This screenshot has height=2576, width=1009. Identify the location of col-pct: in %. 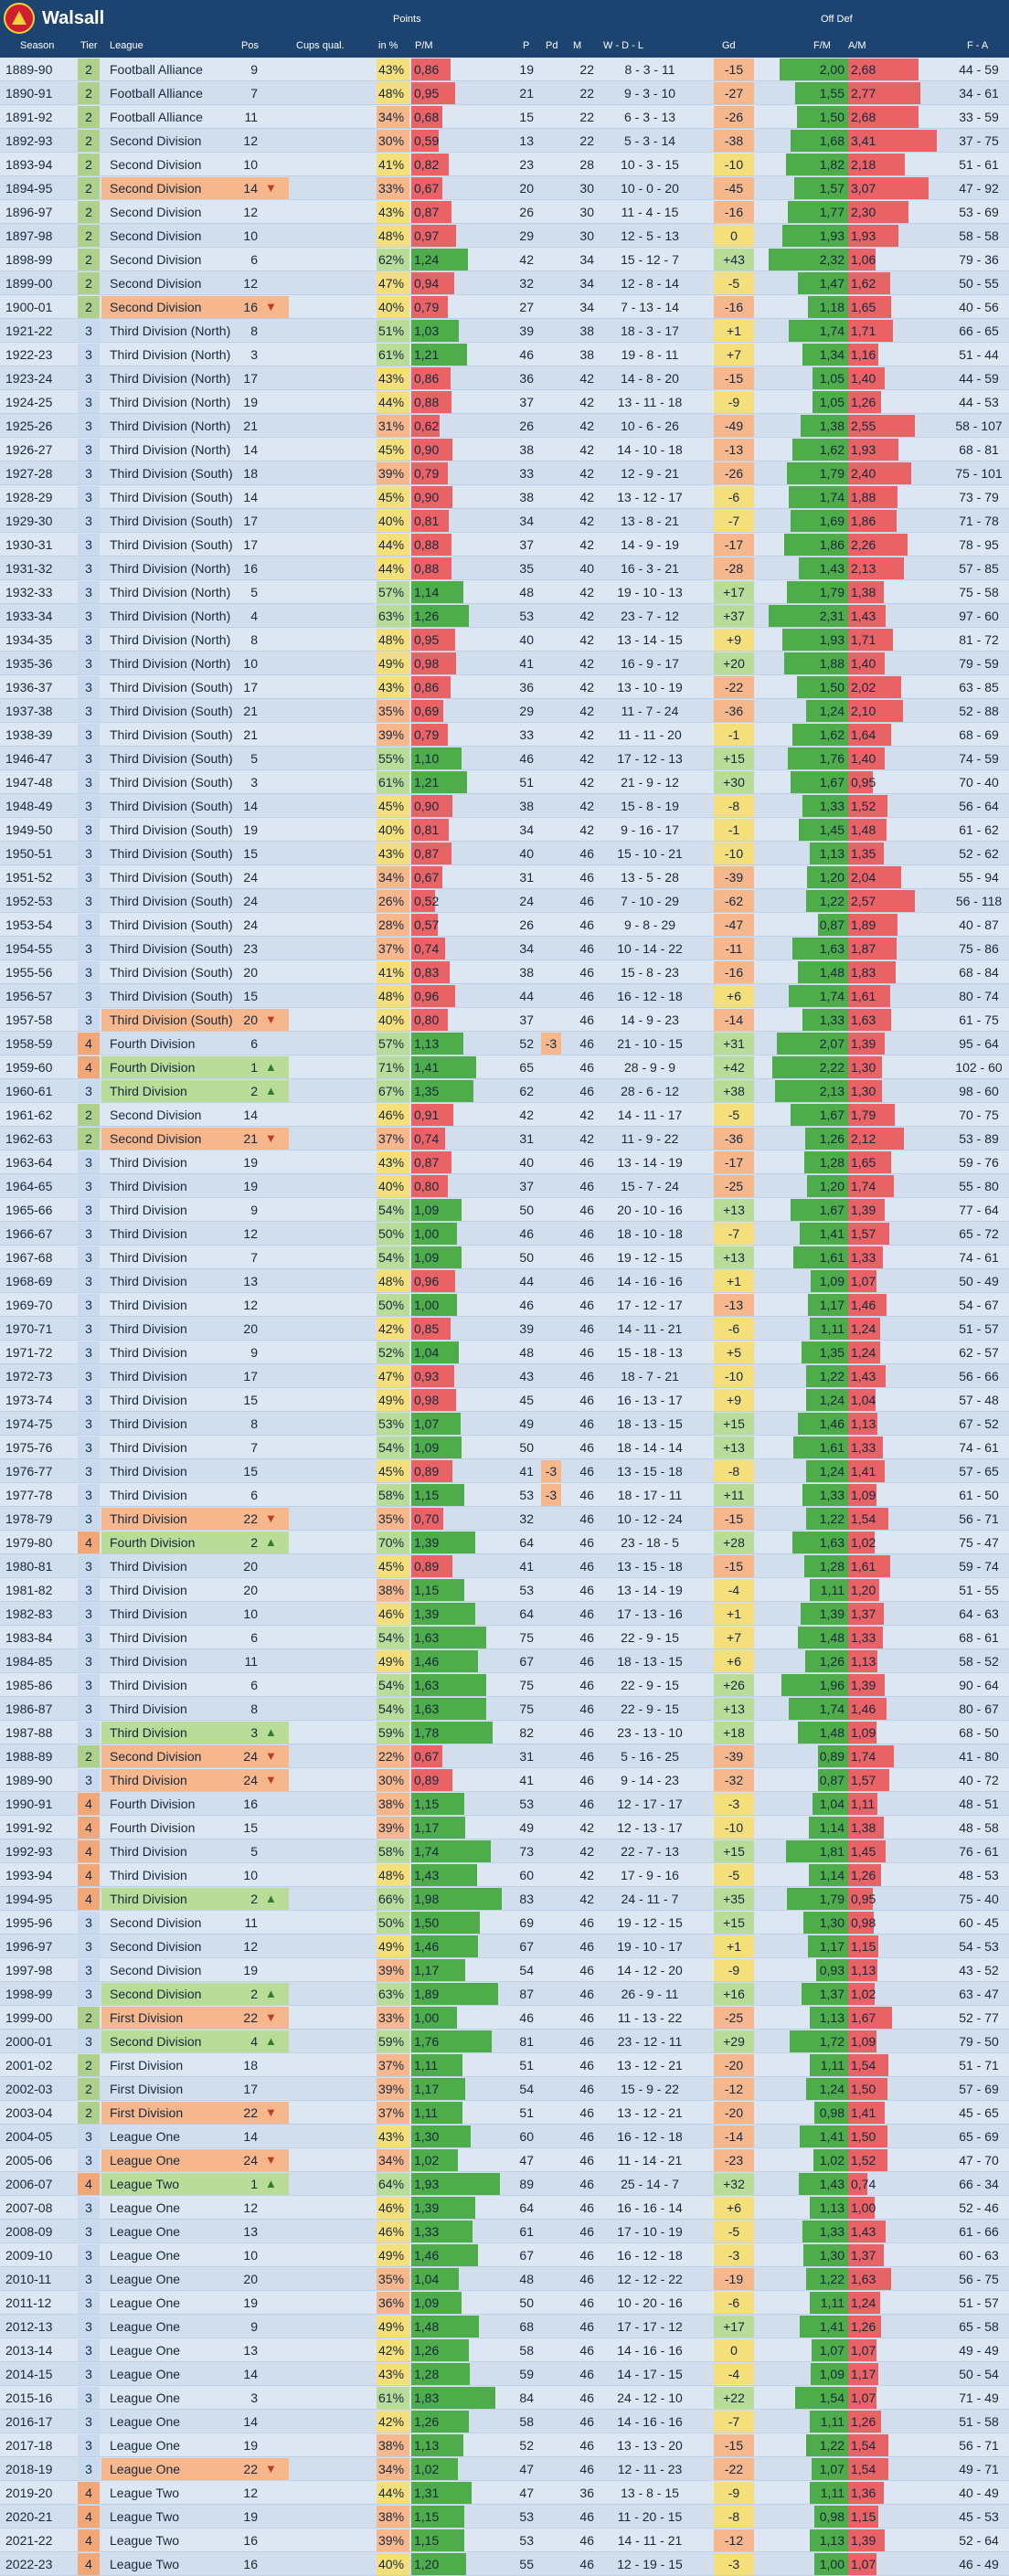
(388, 45).